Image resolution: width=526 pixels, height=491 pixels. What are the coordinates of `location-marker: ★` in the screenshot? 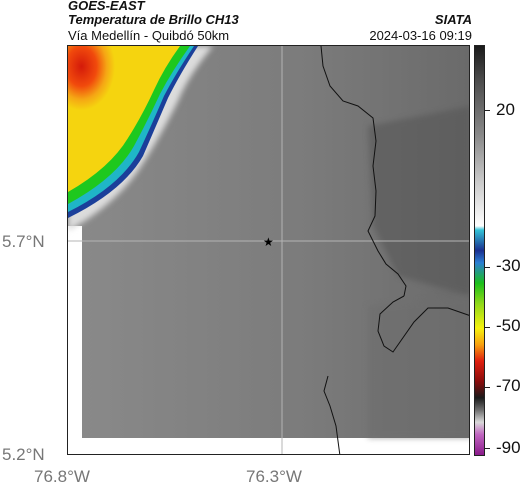 It's located at (268, 242).